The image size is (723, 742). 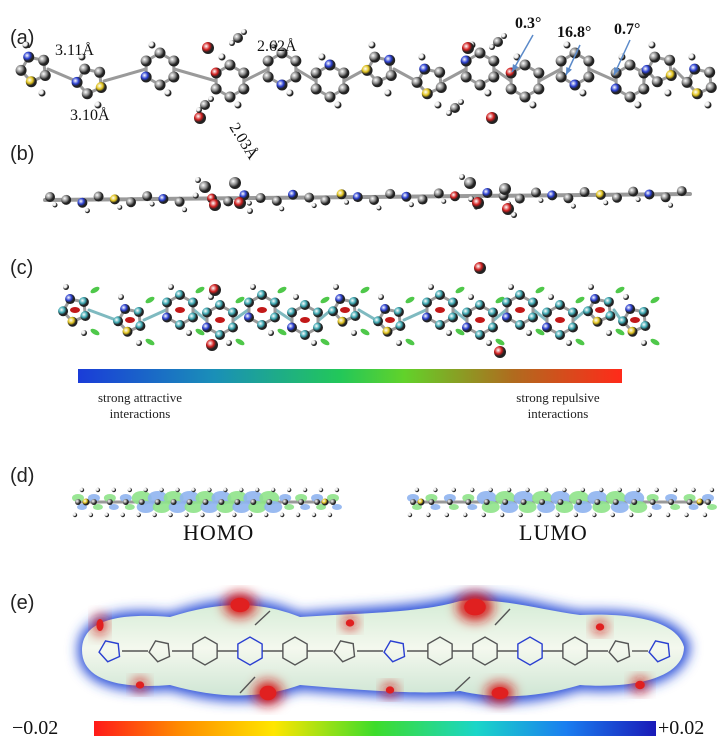 What do you see at coordinates (22, 476) in the screenshot?
I see `panel-label-d: (d)` at bounding box center [22, 476].